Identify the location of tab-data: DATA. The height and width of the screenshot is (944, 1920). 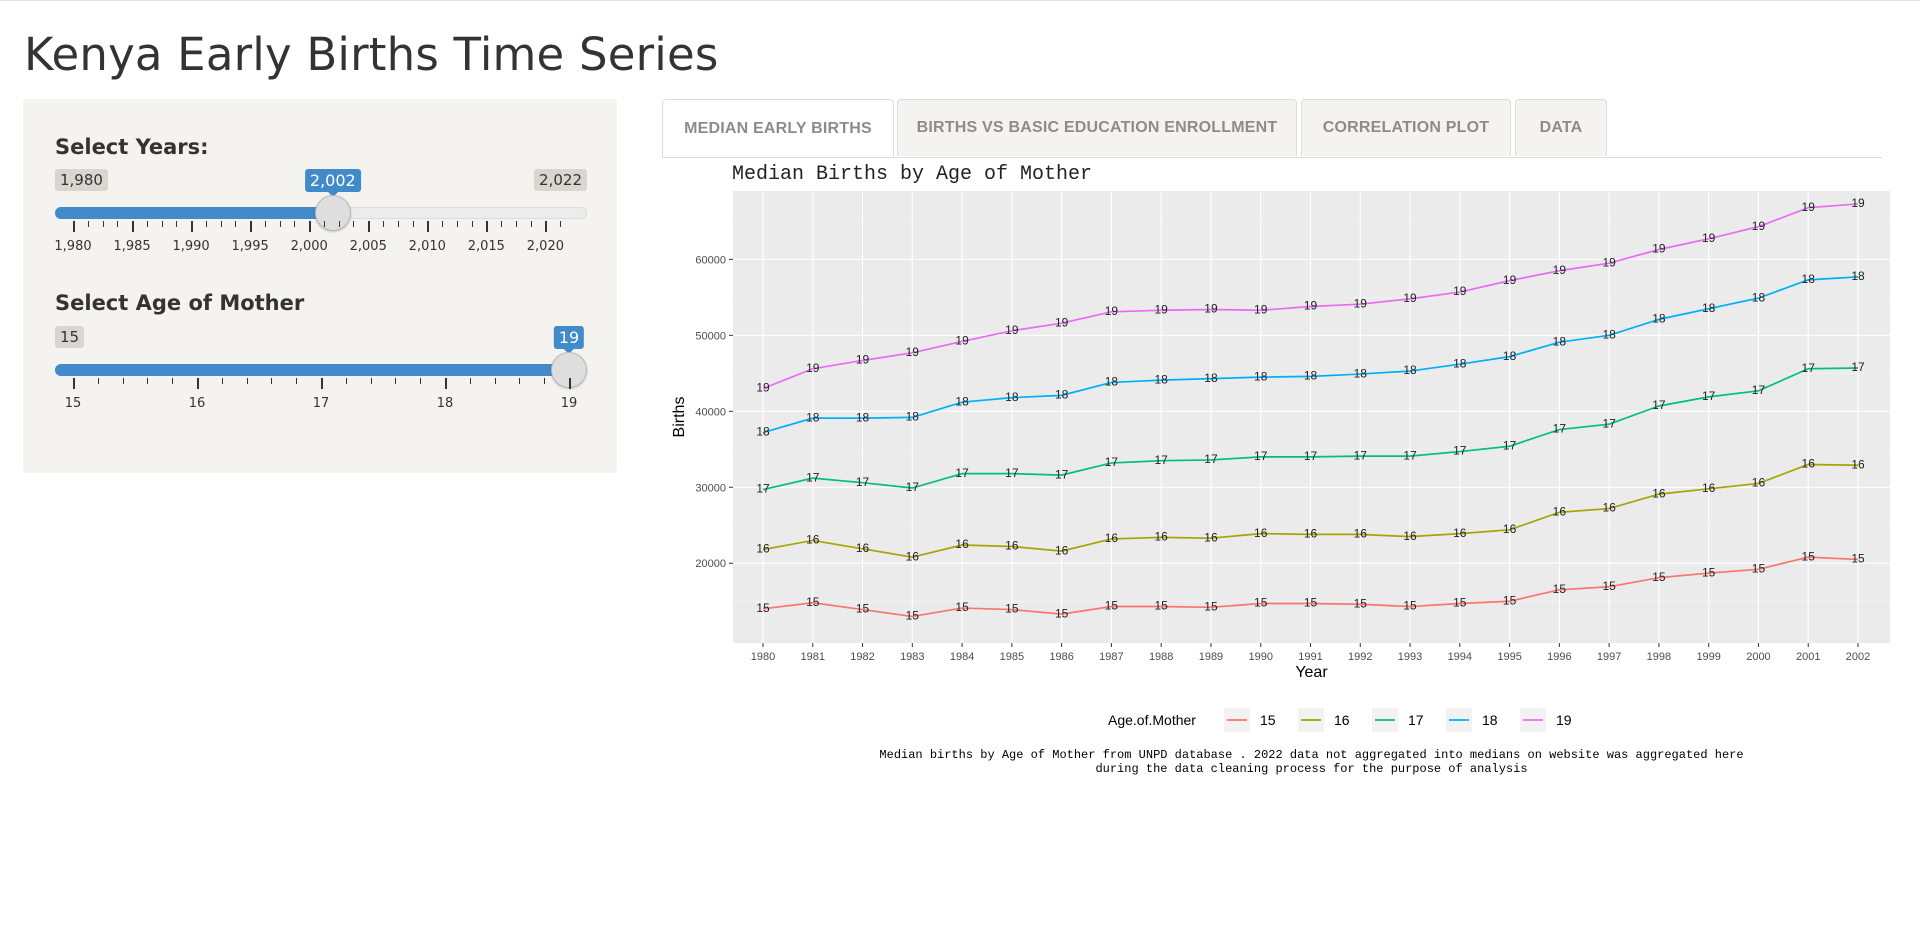
(1561, 127).